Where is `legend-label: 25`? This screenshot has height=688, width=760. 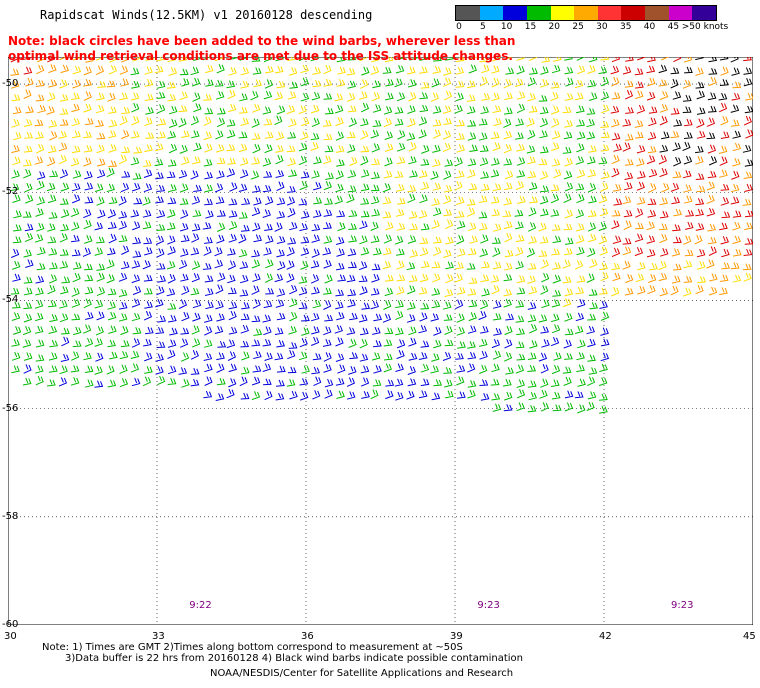 legend-label: 25 is located at coordinates (578, 27).